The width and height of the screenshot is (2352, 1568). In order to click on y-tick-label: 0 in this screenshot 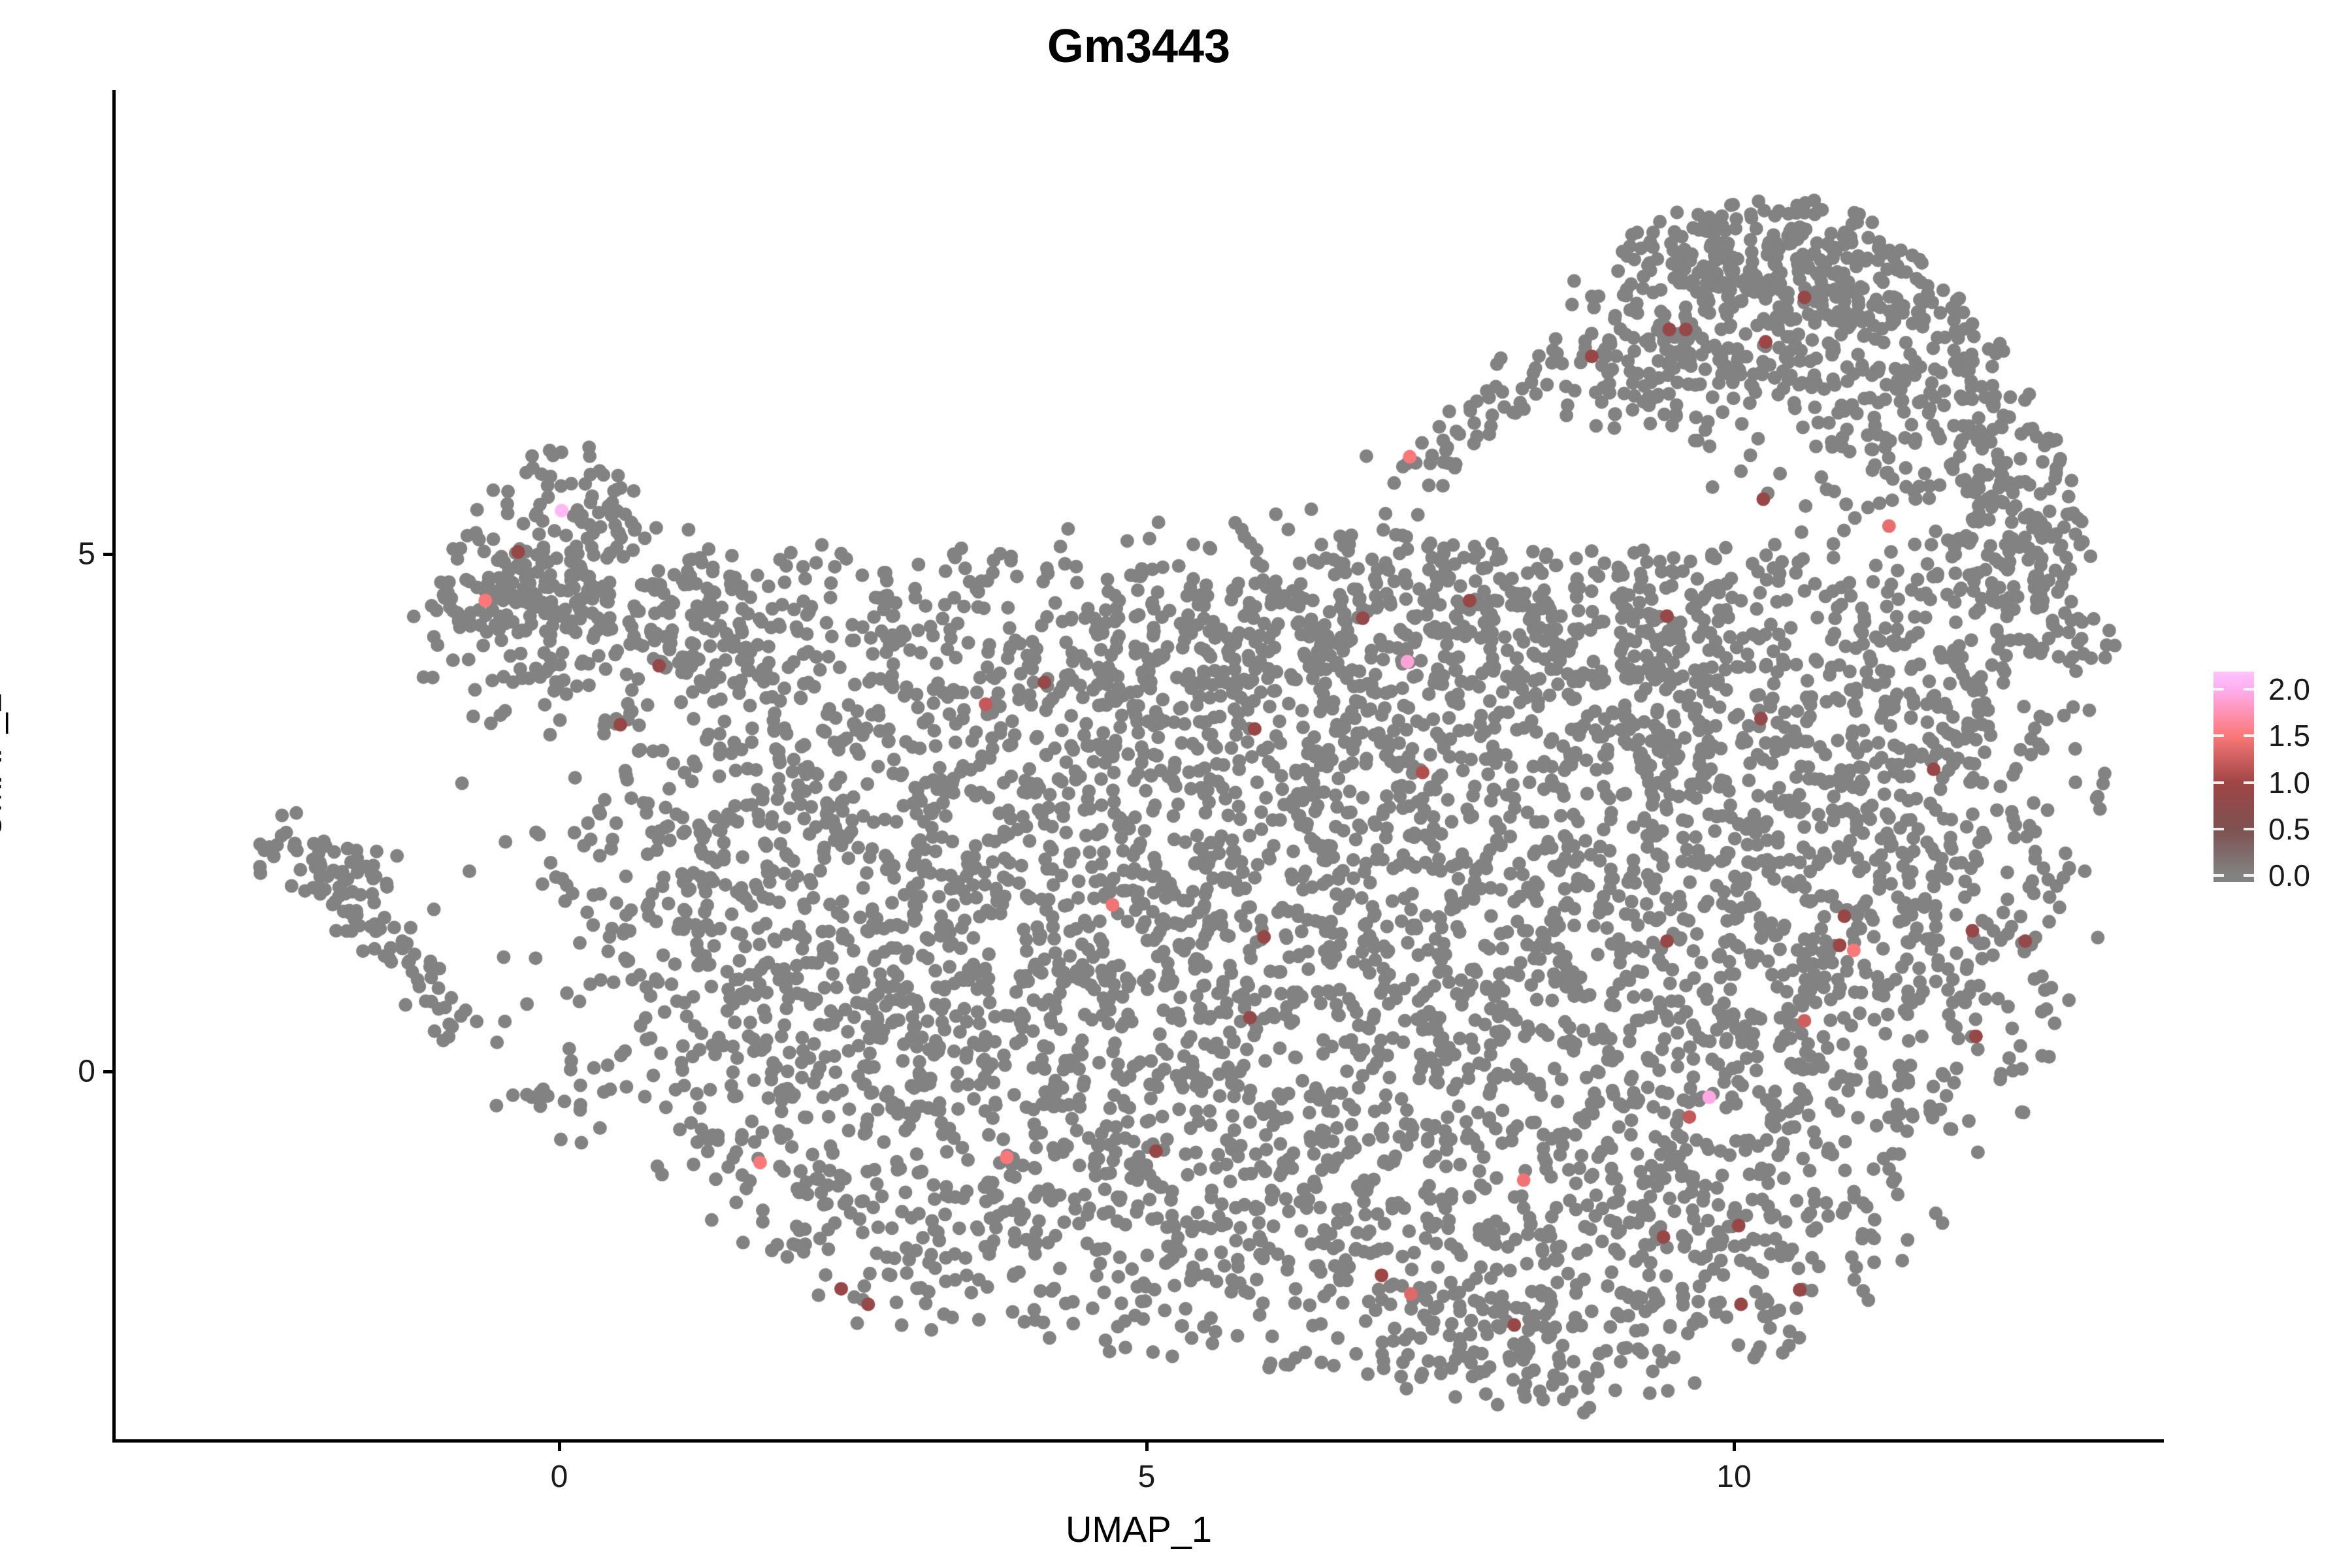, I will do `click(86, 1071)`.